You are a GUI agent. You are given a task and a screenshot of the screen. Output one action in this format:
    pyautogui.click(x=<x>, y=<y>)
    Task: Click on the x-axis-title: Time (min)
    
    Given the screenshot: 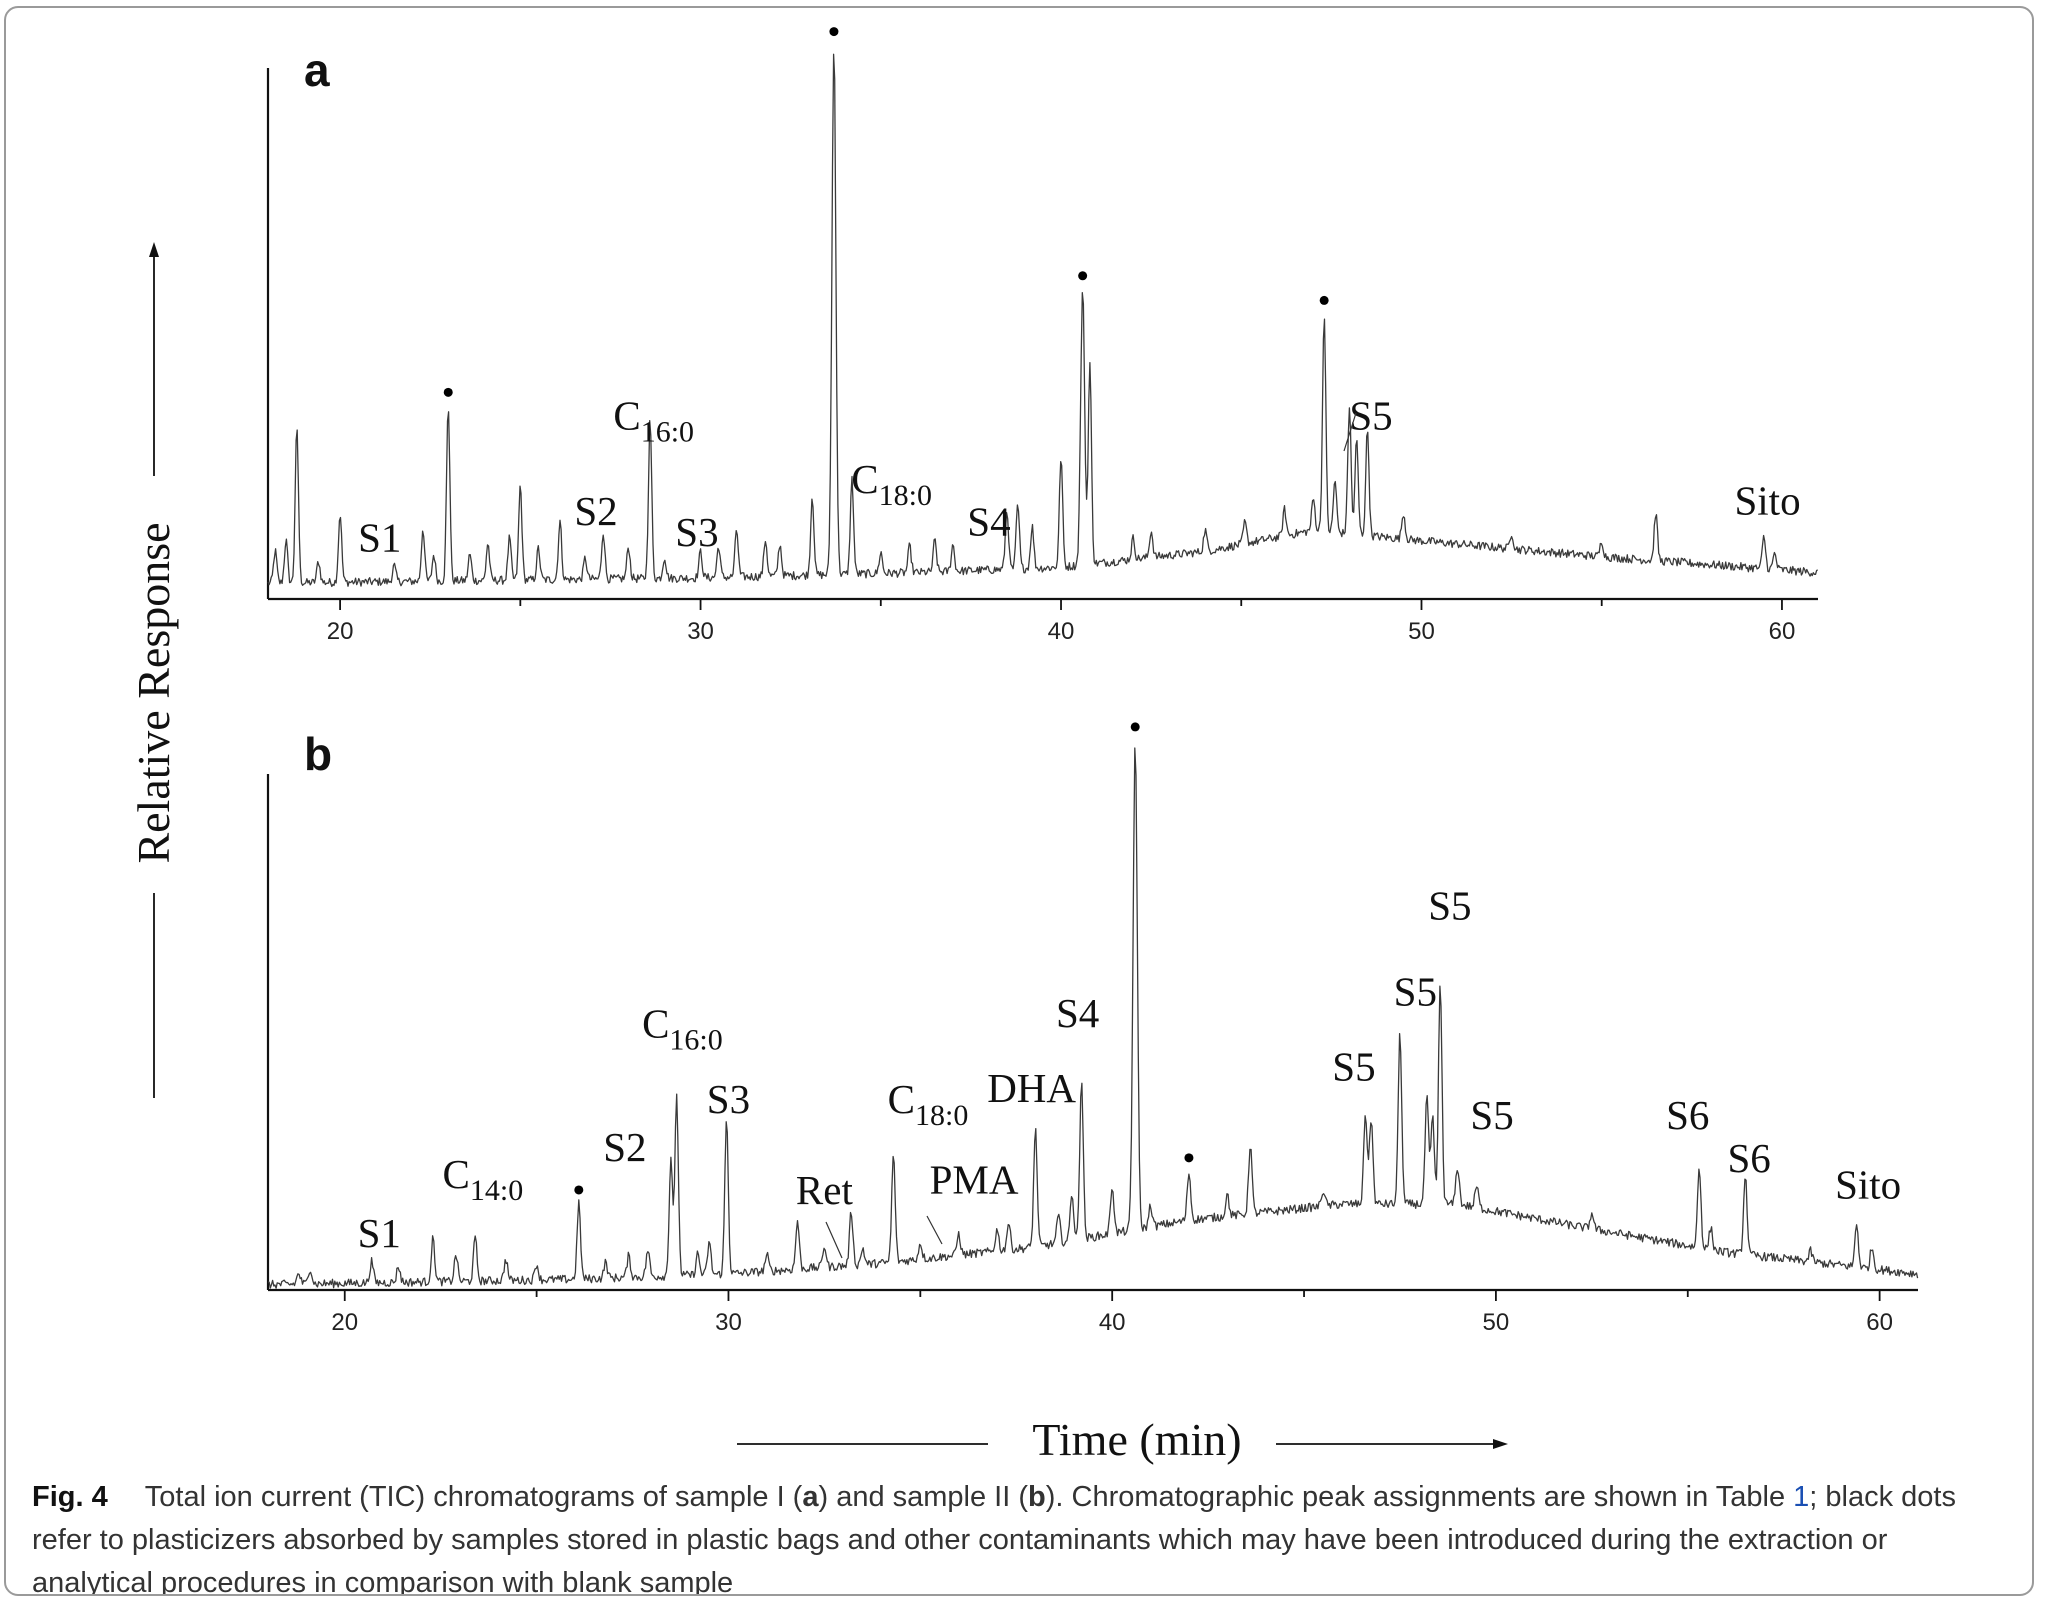 What is the action you would take?
    pyautogui.click(x=1136, y=1439)
    